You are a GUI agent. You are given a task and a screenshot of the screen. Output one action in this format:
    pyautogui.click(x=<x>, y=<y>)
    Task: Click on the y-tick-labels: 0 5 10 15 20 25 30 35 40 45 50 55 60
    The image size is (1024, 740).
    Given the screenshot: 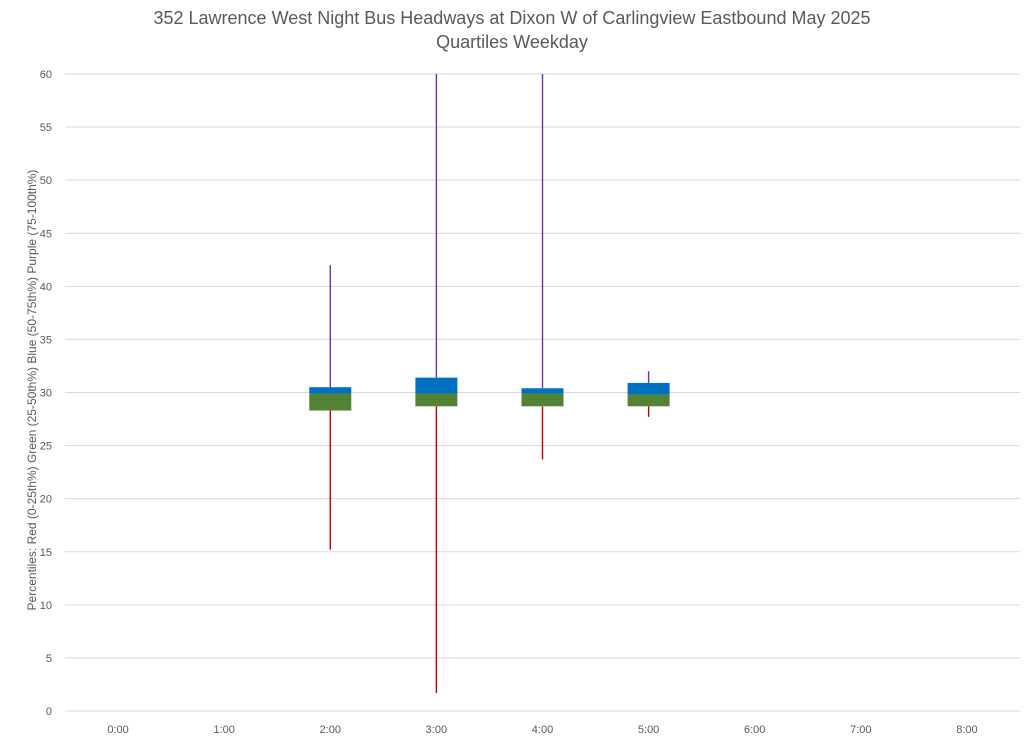 What is the action you would take?
    pyautogui.click(x=46, y=393)
    